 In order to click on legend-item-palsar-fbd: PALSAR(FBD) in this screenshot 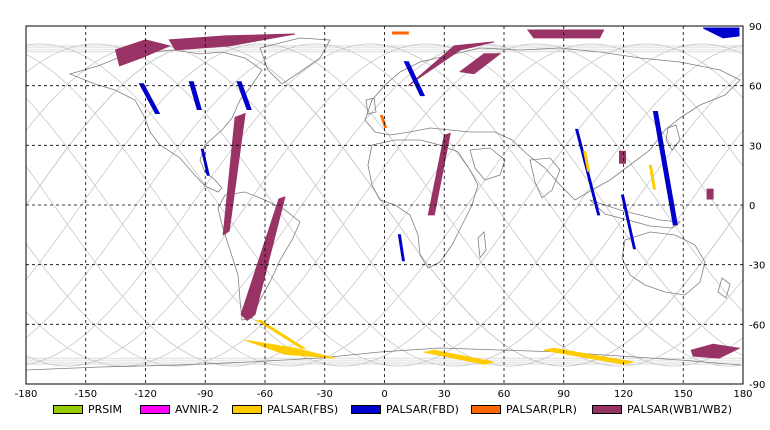, I will do `click(405, 409)`.